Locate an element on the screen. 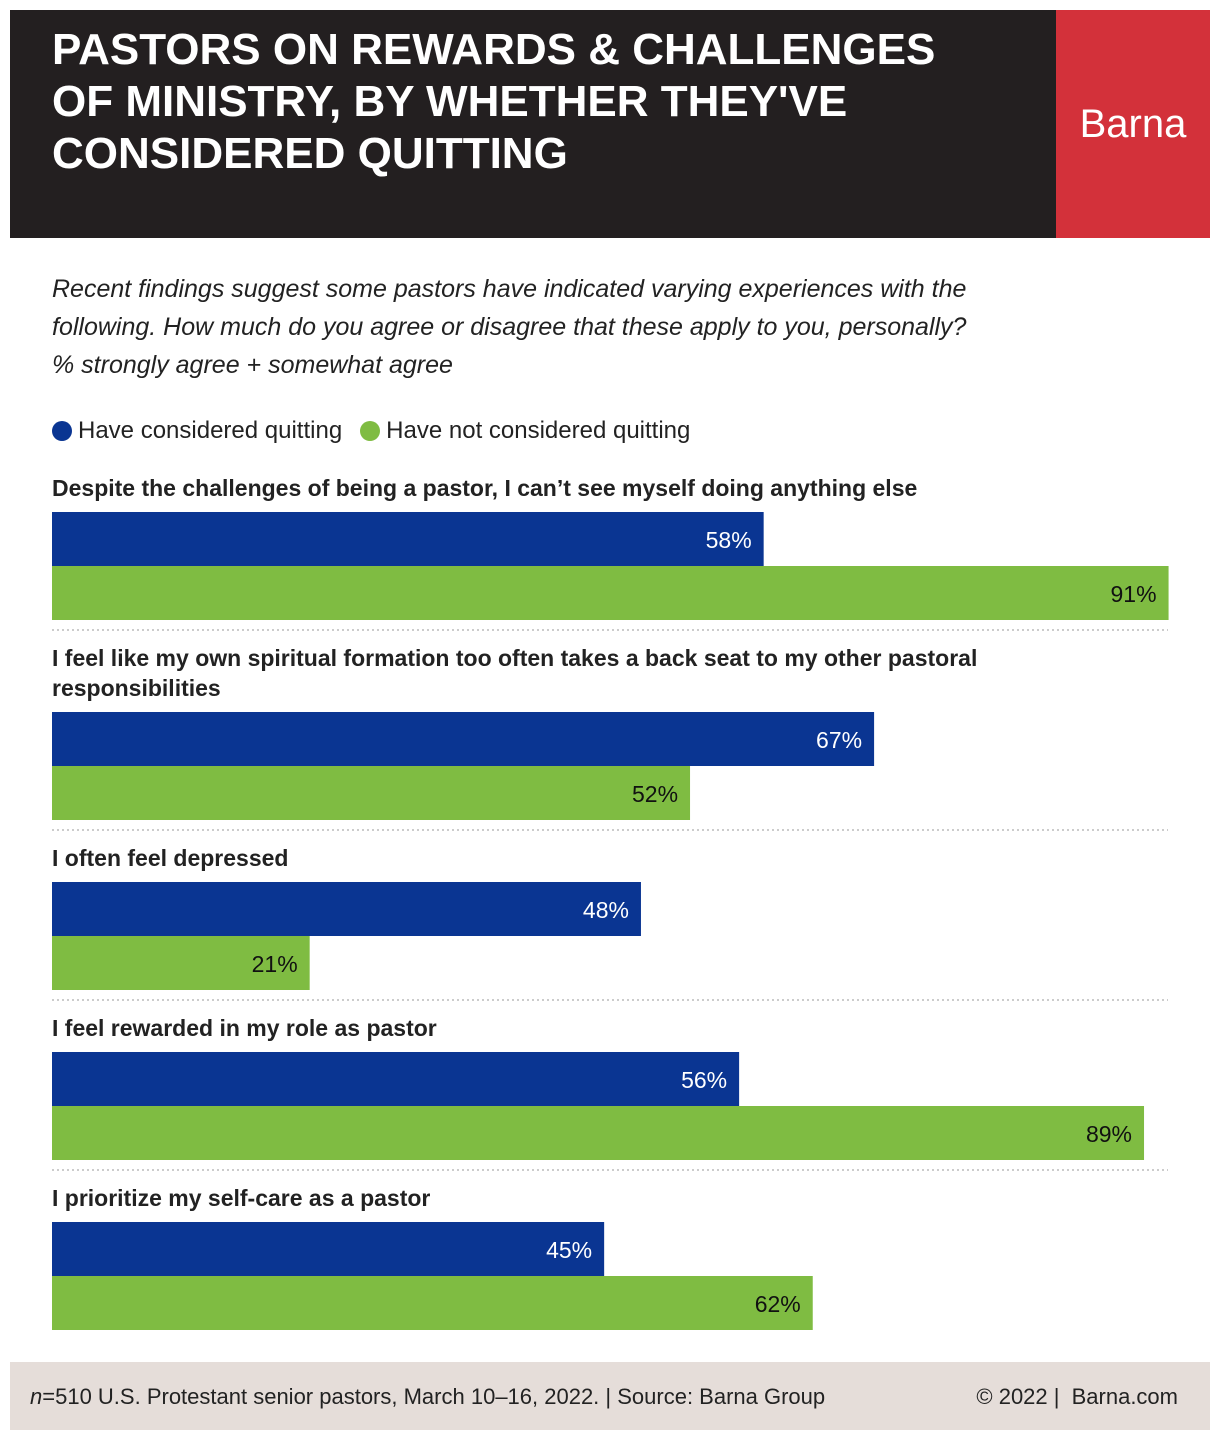 The height and width of the screenshot is (1440, 1220). brand-logo: Barna is located at coordinates (1133, 124).